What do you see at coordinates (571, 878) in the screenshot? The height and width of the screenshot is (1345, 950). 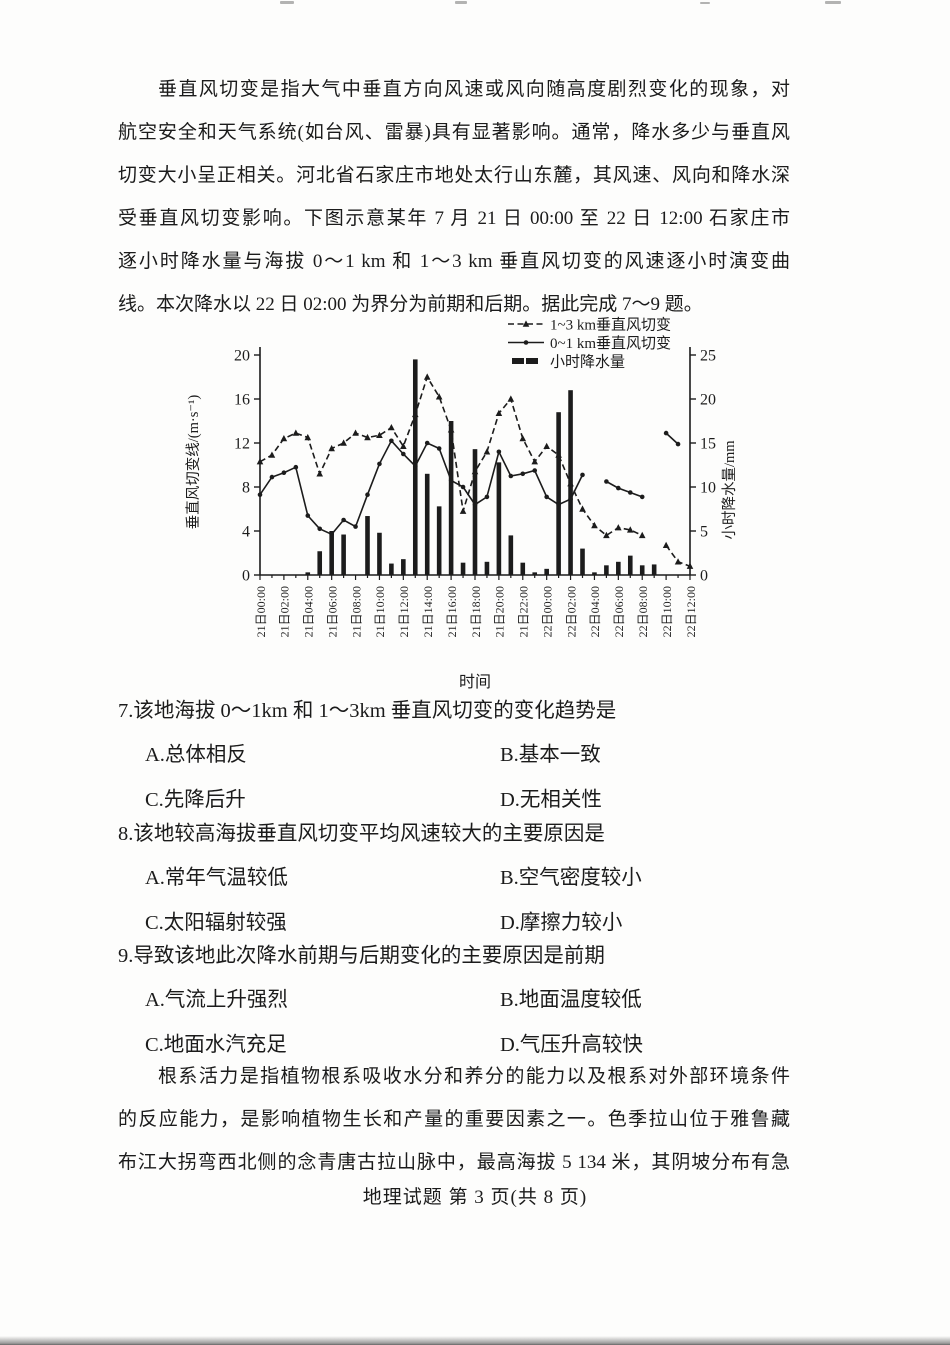 I see `option-b: B.空气密度较小` at bounding box center [571, 878].